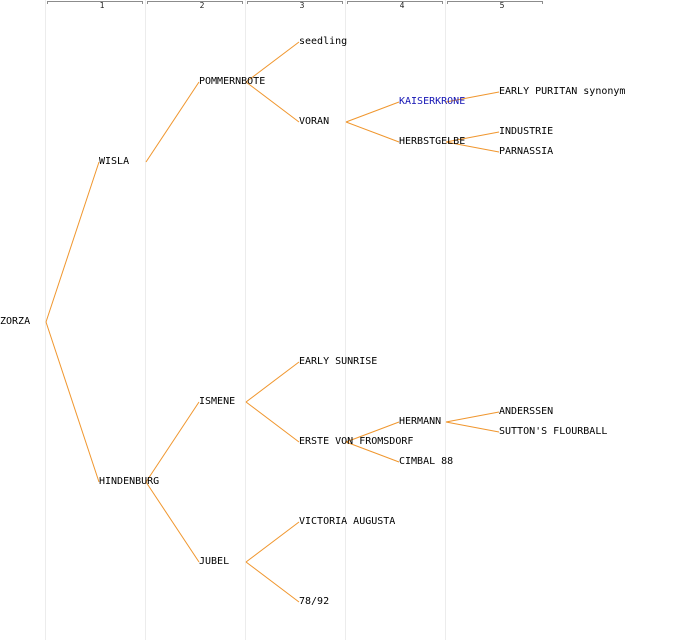  Describe the element at coordinates (314, 121) in the screenshot. I see `node-voran: VORAN` at that location.